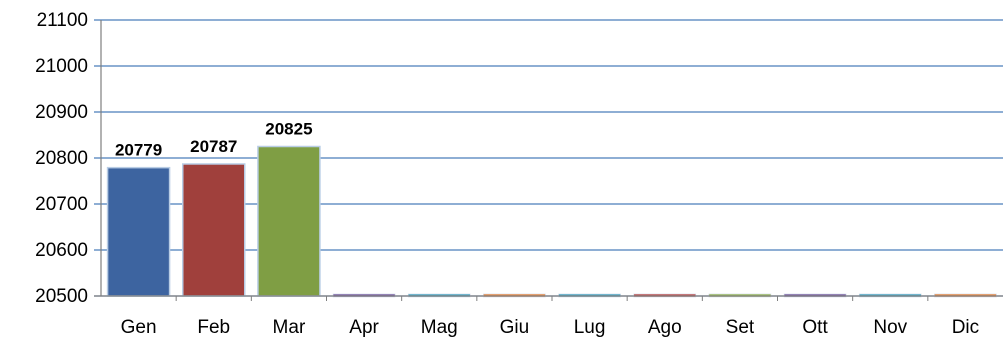 Image resolution: width=1003 pixels, height=344 pixels. I want to click on y-axis: 20500 20600 20700 20800 20900 21000 21100, so click(68, 158).